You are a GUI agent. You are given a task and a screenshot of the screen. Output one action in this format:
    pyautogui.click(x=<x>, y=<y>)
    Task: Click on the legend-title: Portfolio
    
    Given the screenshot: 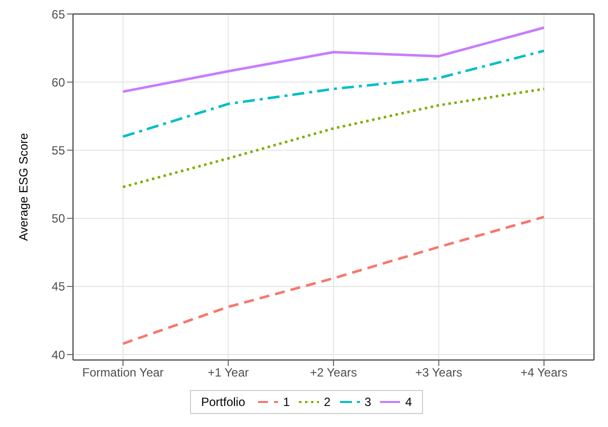 What is the action you would take?
    pyautogui.click(x=223, y=402)
    